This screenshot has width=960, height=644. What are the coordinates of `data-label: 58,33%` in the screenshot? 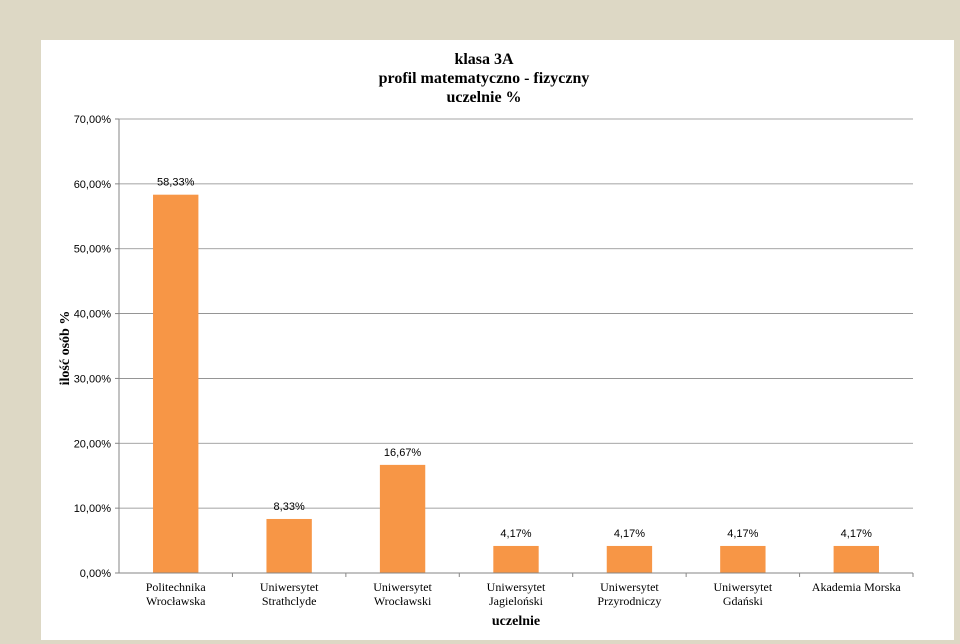 It's located at (176, 183).